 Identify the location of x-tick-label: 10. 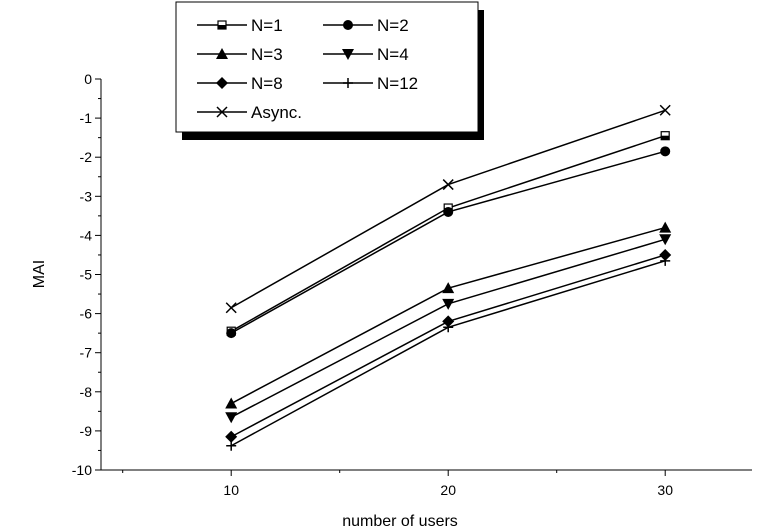
(231, 490).